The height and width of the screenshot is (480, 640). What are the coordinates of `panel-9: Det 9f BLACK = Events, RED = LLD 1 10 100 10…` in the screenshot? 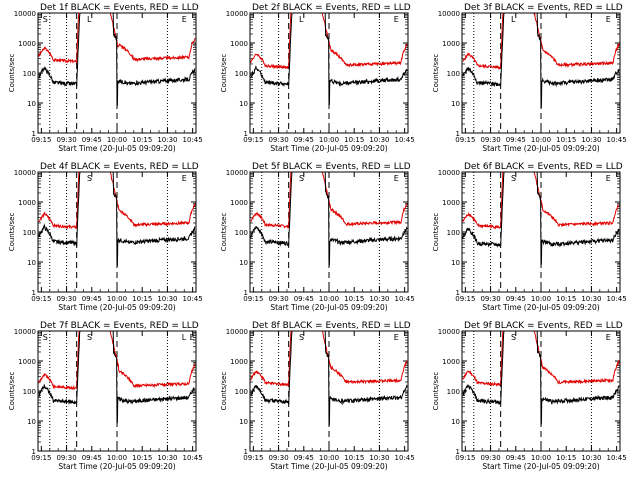 It's located at (529, 396).